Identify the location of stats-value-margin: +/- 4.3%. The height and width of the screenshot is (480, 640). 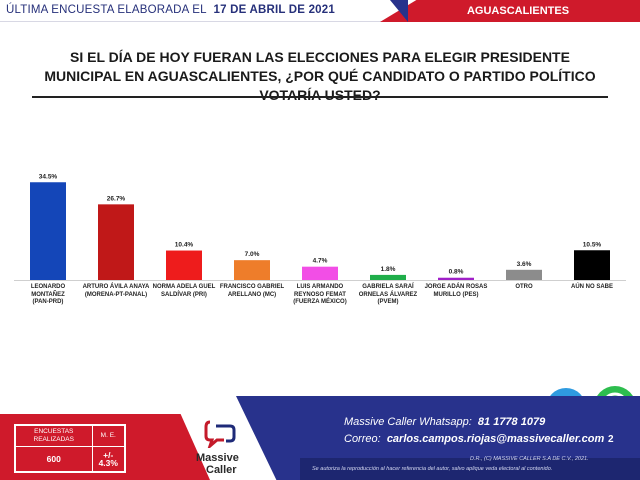
(108, 459).